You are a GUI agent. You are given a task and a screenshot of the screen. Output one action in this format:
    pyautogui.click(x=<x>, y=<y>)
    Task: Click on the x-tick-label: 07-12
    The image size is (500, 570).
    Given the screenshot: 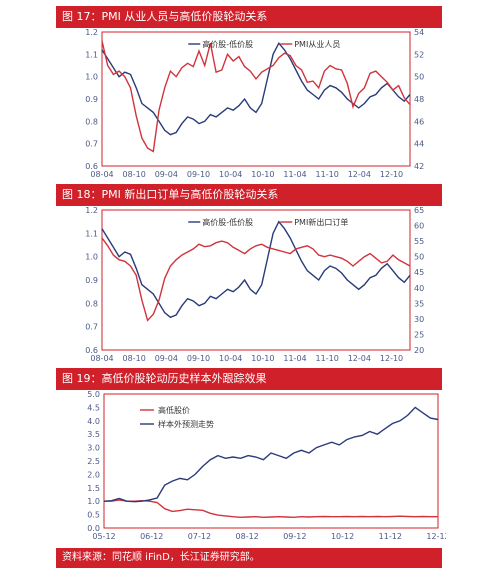 What is the action you would take?
    pyautogui.click(x=199, y=536)
    